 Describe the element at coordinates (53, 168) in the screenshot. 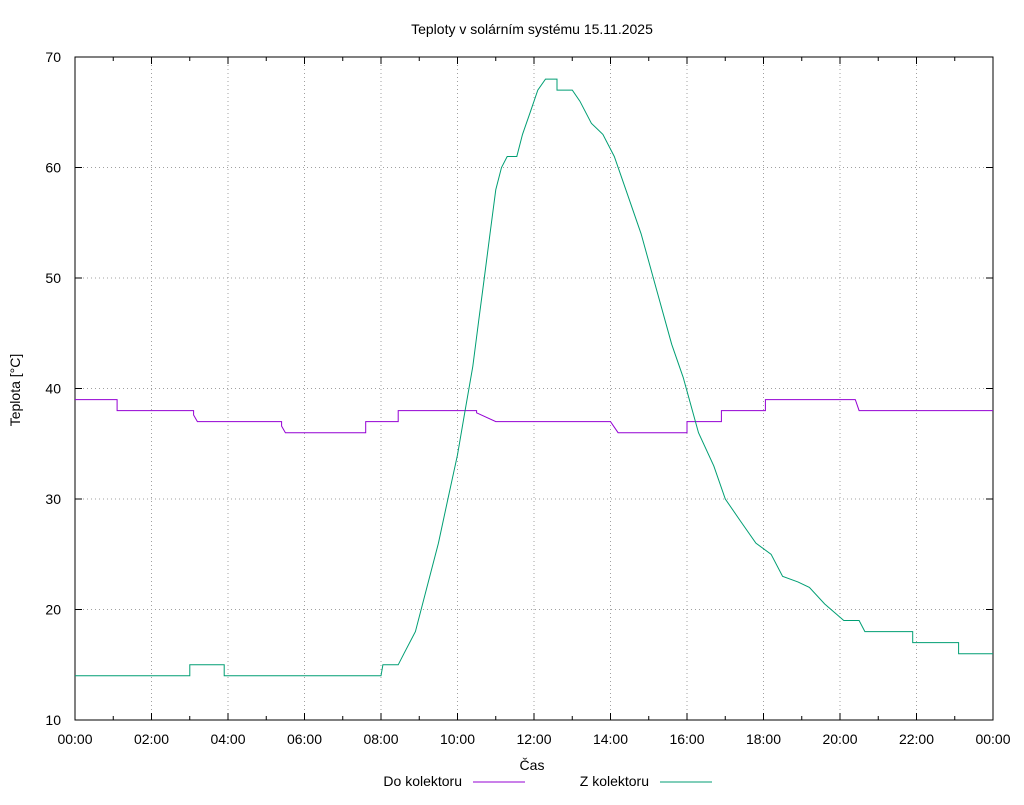

I see `y-tick-label: 60` at that location.